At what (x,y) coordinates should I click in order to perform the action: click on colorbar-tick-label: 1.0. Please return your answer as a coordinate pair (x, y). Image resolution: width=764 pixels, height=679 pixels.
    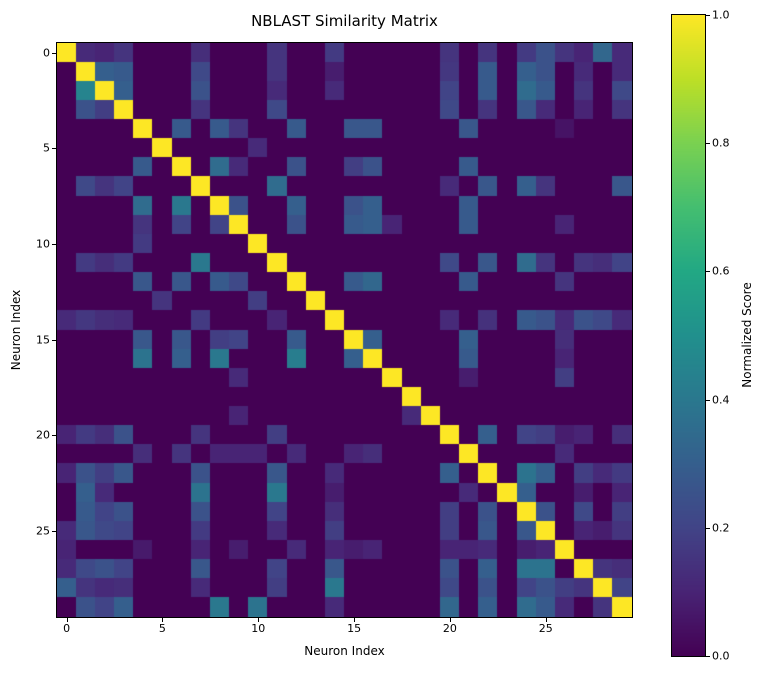
    Looking at the image, I should click on (721, 15).